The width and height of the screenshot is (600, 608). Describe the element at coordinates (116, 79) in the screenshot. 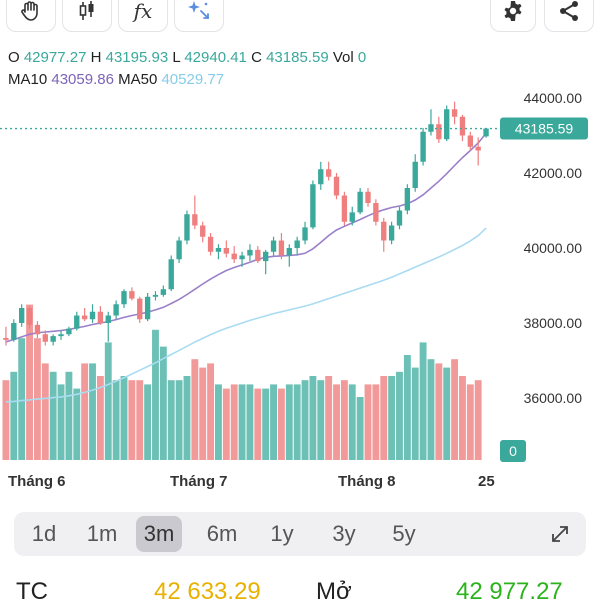

I see `ma-legend: MA10 43059.86 MA50 40529.77` at that location.